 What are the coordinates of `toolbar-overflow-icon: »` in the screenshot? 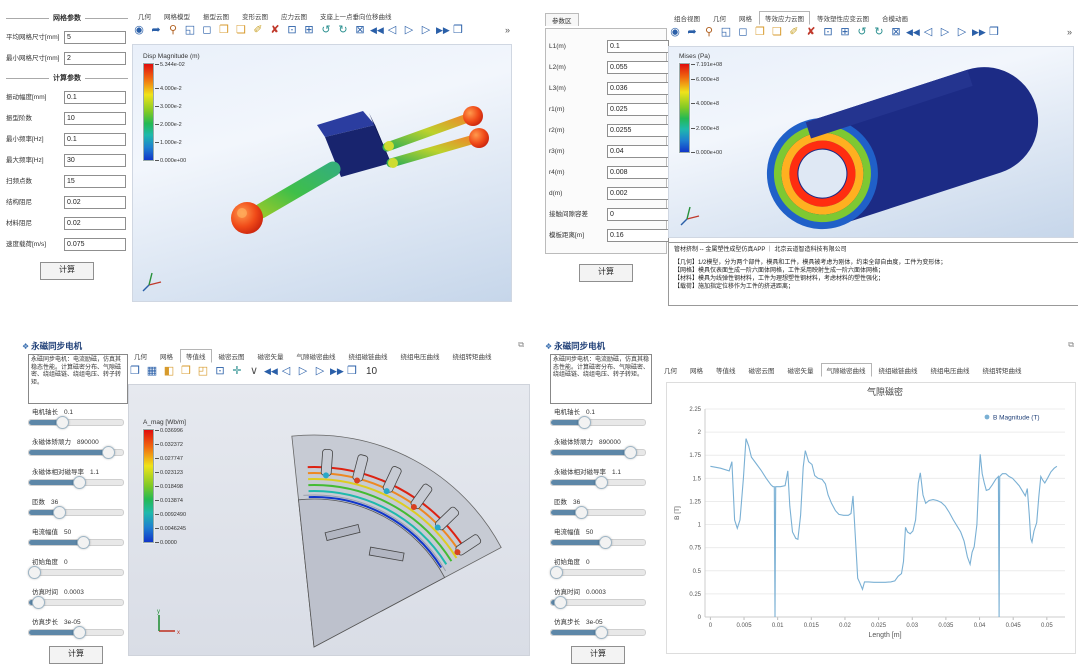 It's located at (1069, 32).